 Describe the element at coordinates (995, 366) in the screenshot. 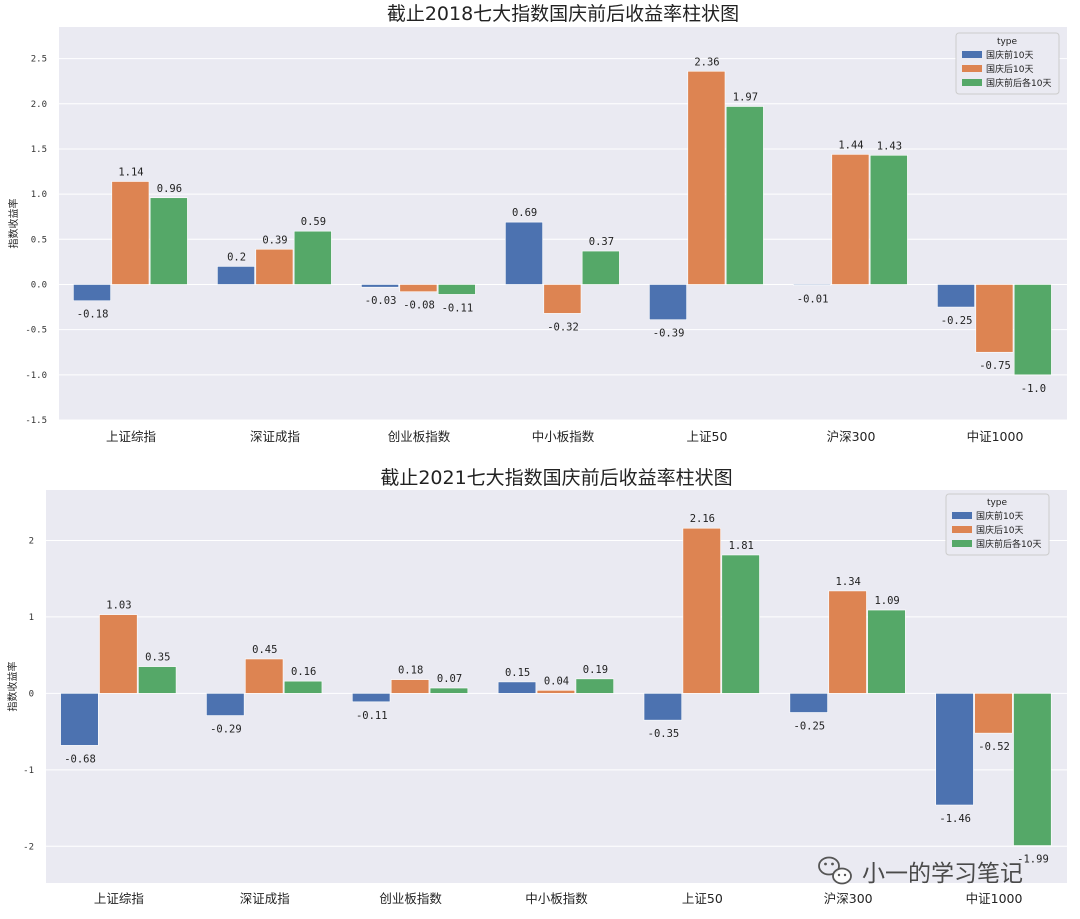

I see `bar-value-label: -0.75` at that location.